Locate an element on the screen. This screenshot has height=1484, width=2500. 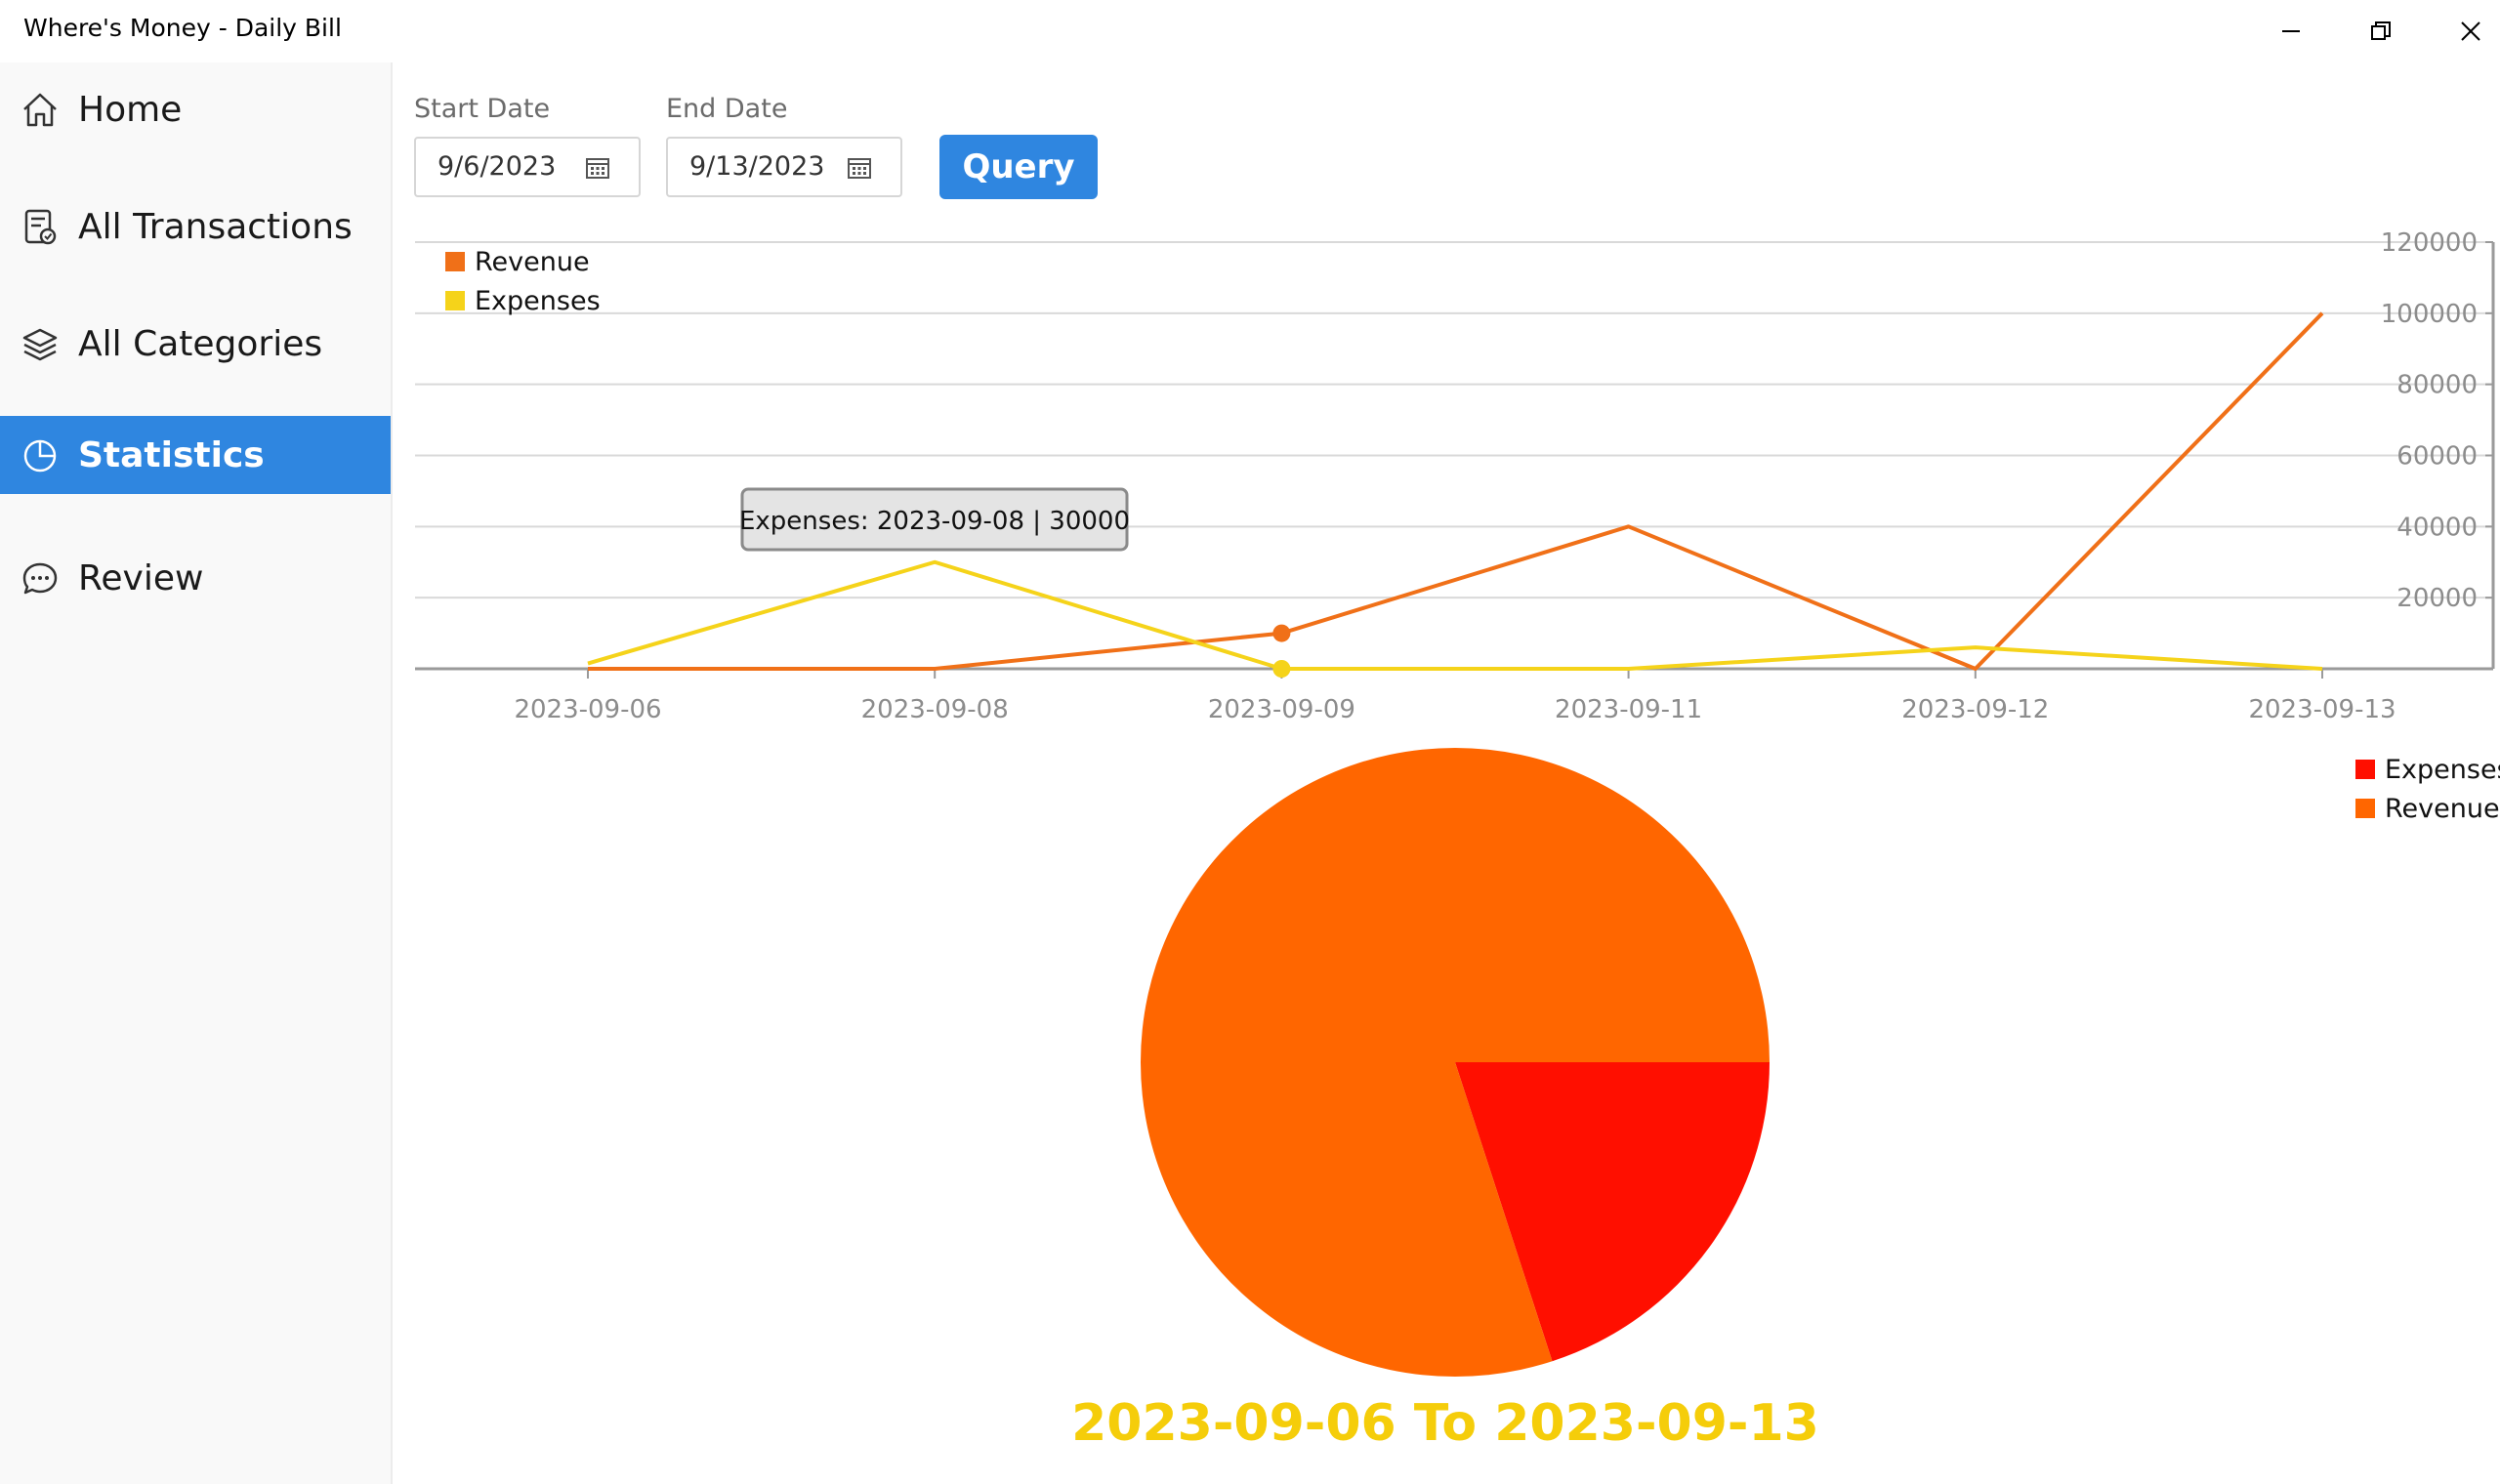
end-date-picker: 9/13/2023 is located at coordinates (784, 167).